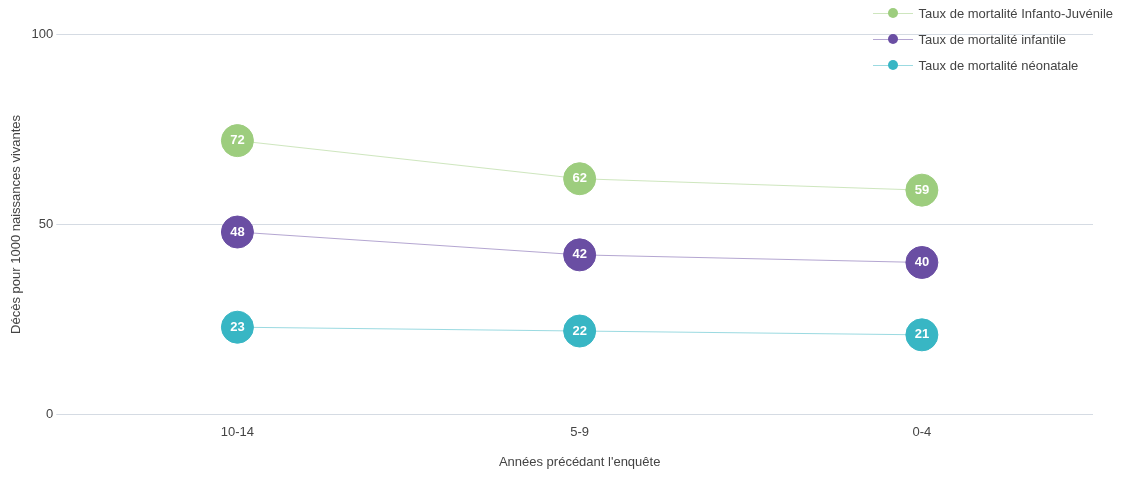 This screenshot has width=1123, height=479. Describe the element at coordinates (237, 326) in the screenshot. I see `data-label: 23` at that location.